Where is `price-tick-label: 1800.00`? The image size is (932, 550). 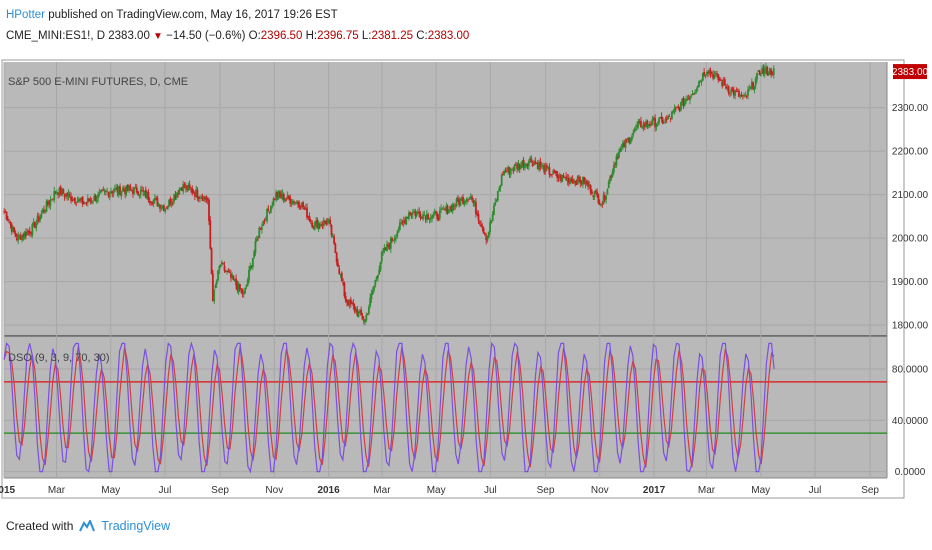
price-tick-label: 1800.00 is located at coordinates (910, 326).